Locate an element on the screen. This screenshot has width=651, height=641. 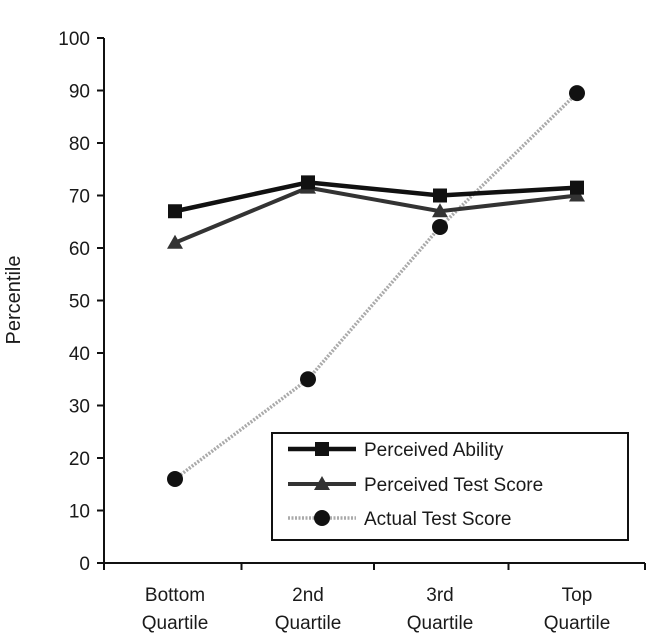
x-category-label: 3rd Quartile is located at coordinates (440, 609).